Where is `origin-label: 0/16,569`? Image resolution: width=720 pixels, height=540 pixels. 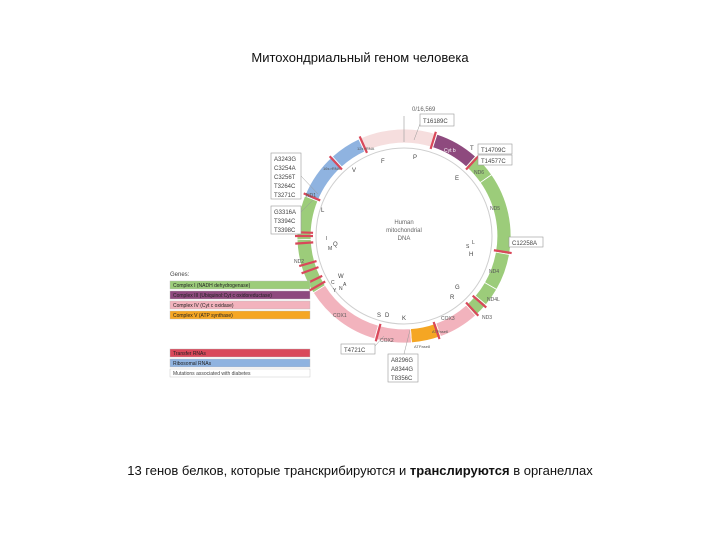
origin-label: 0/16,569 is located at coordinates (424, 110).